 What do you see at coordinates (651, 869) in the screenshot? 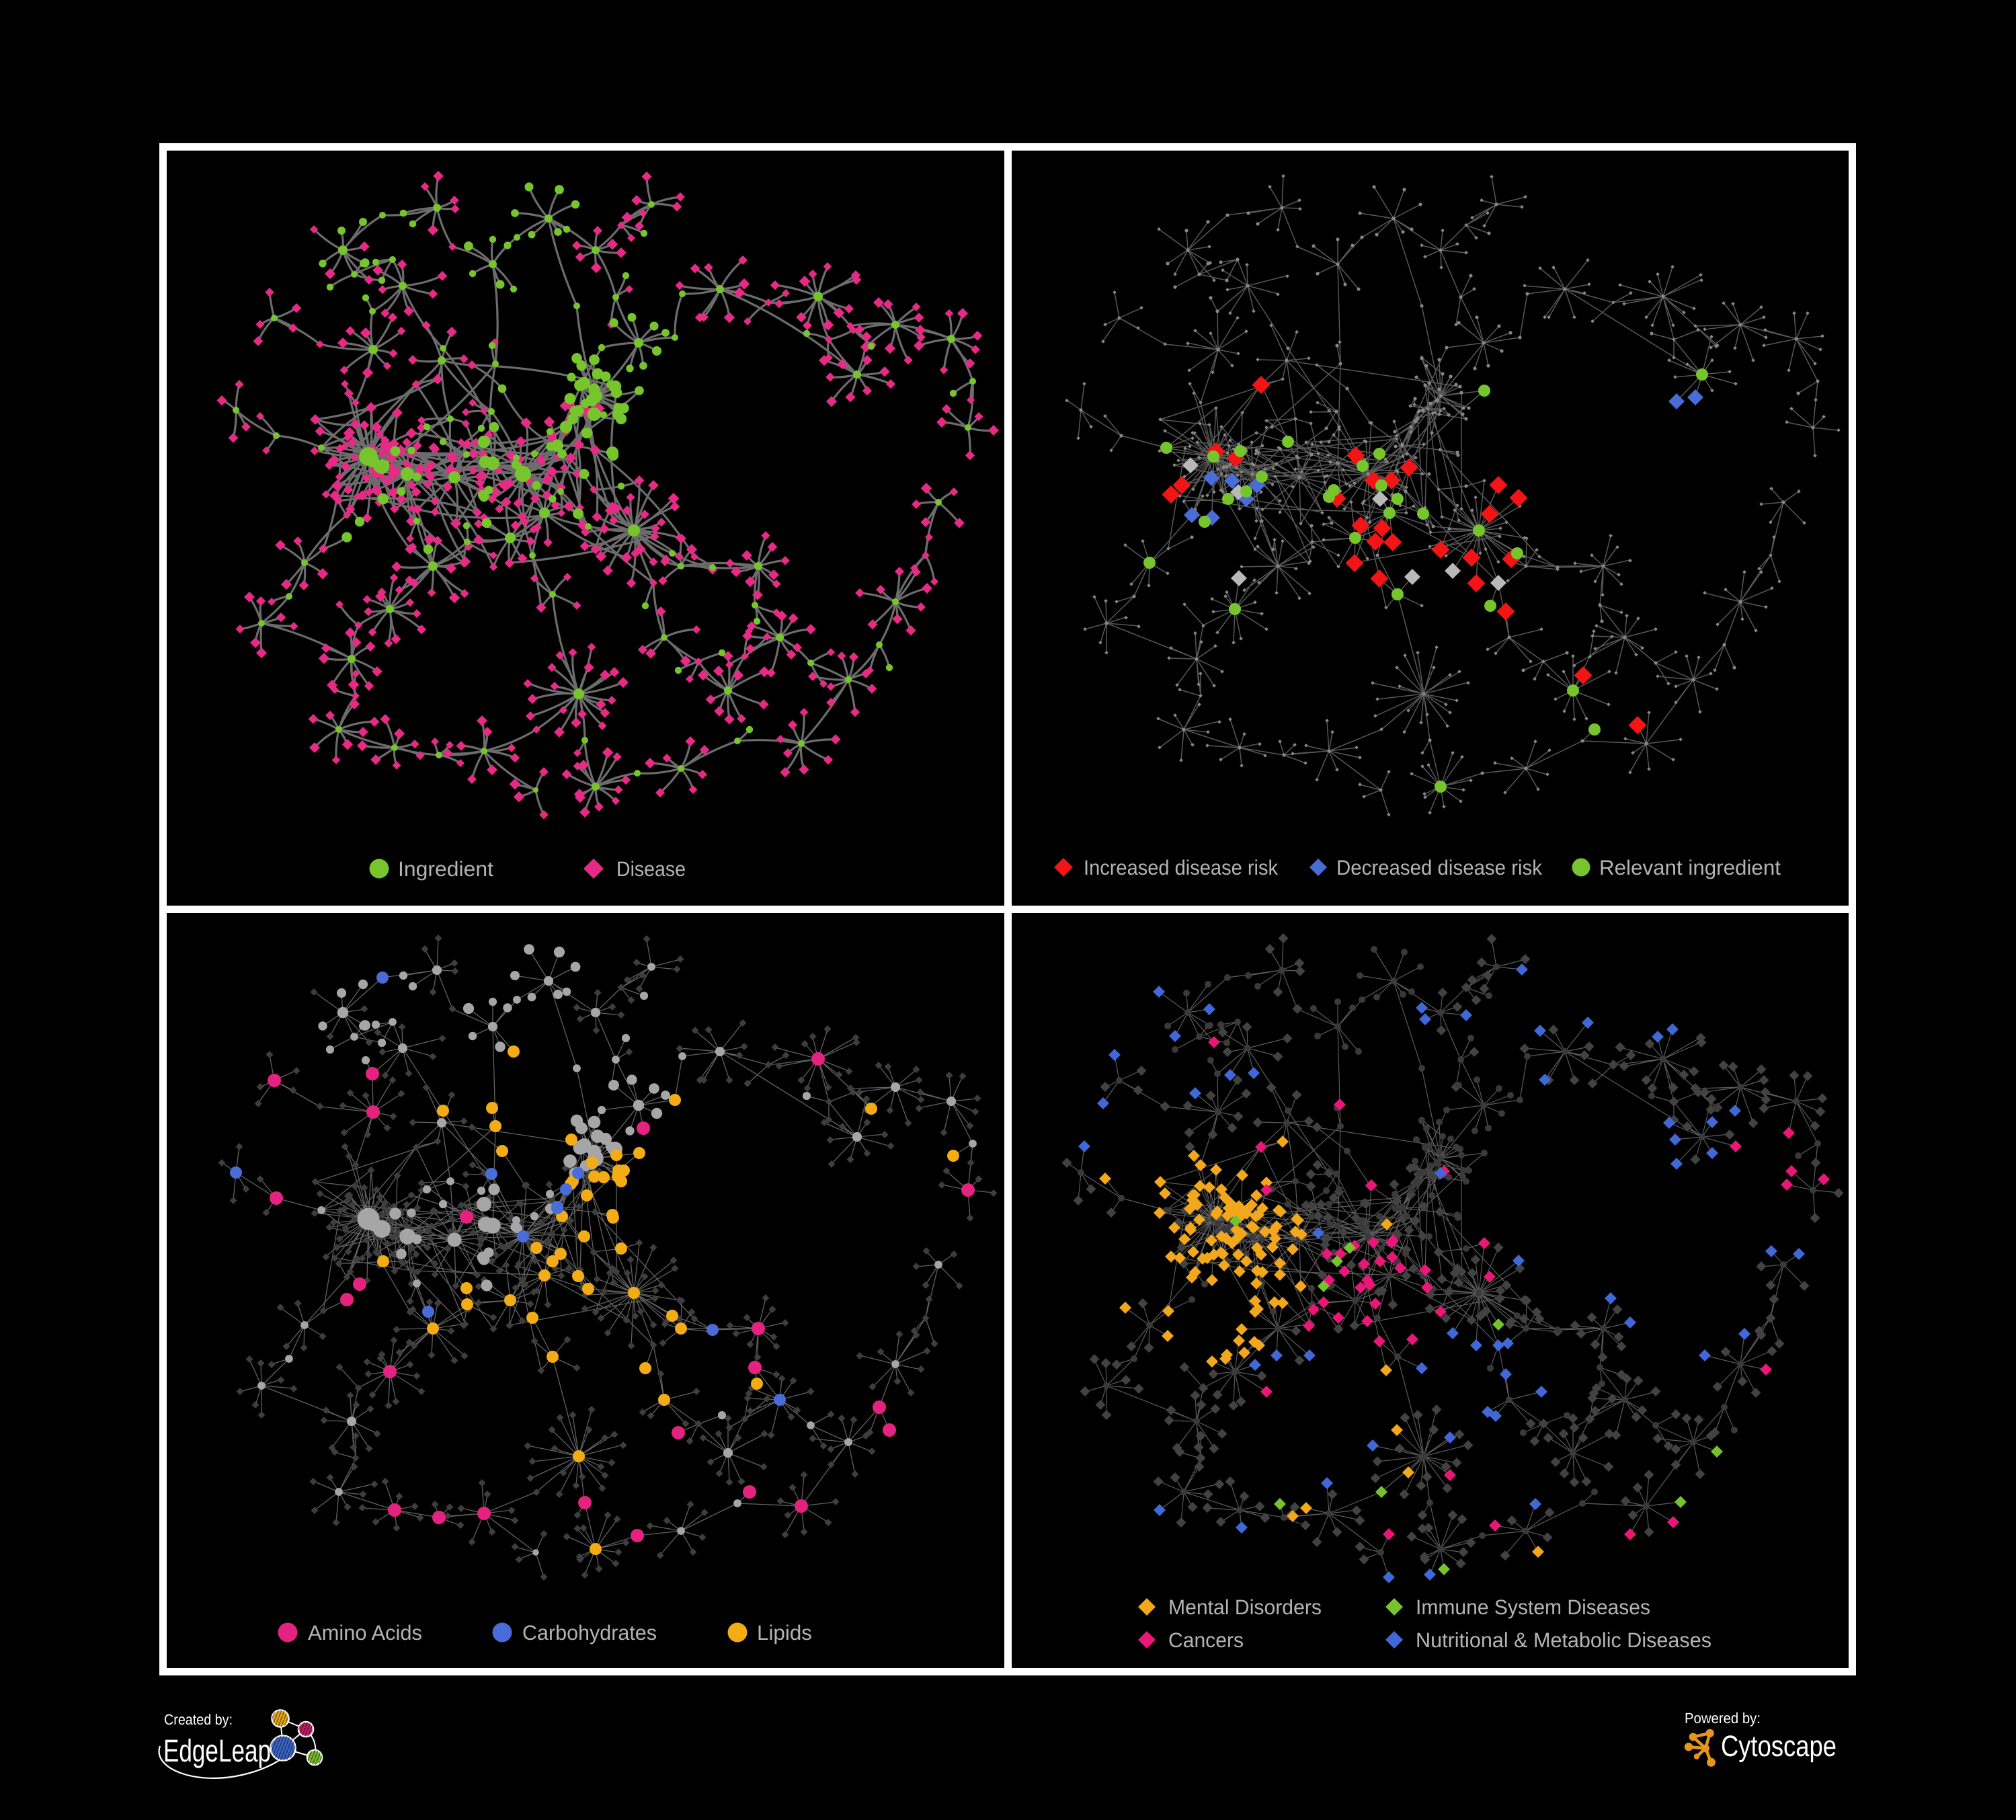
I see `svg-text: Disease` at bounding box center [651, 869].